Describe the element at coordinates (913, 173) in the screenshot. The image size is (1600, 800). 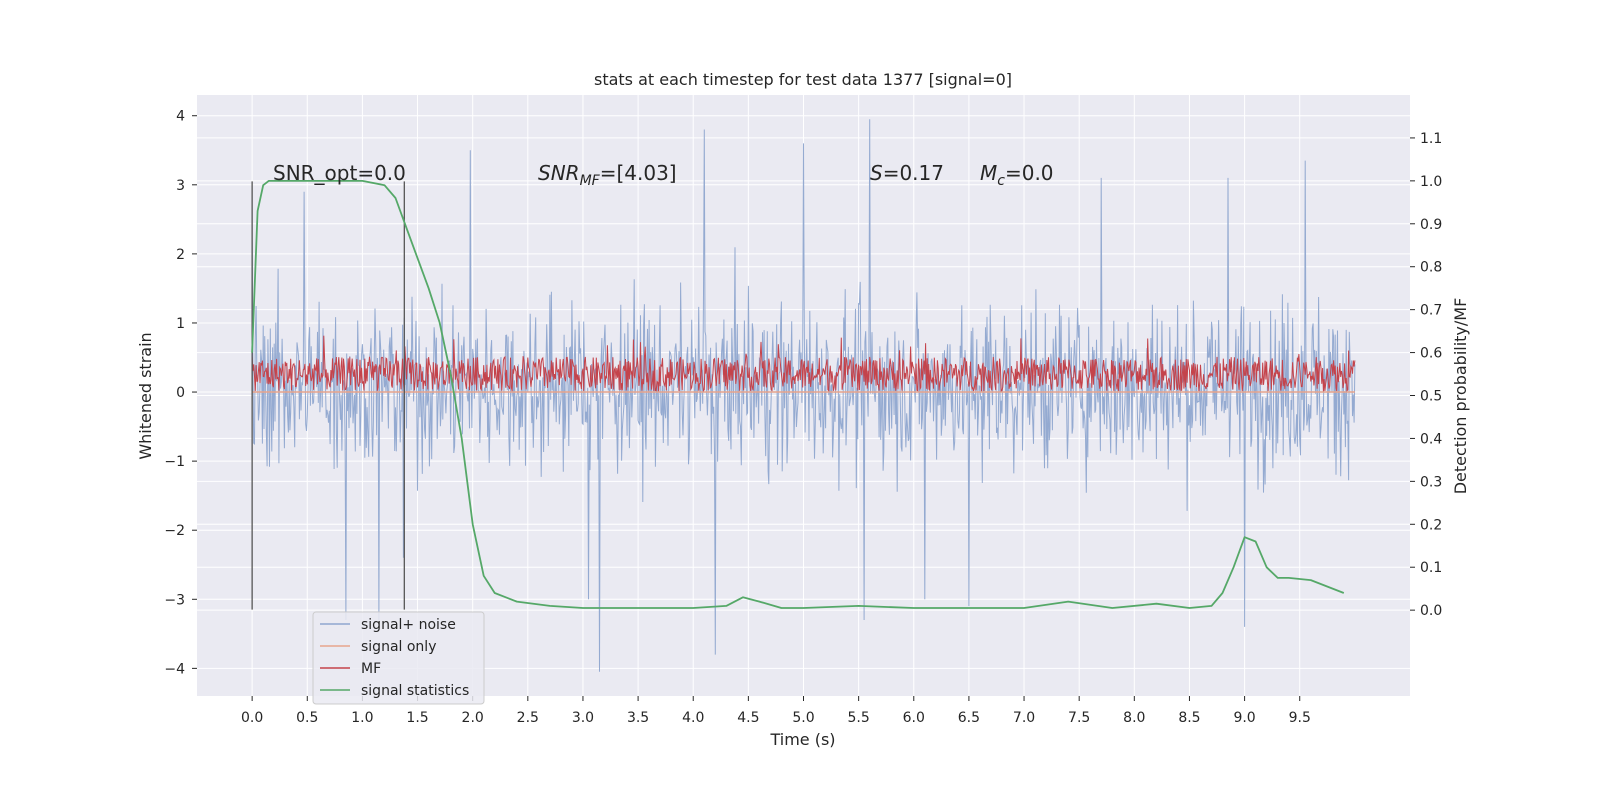
I see `annotation-s-value: =0.17` at that location.